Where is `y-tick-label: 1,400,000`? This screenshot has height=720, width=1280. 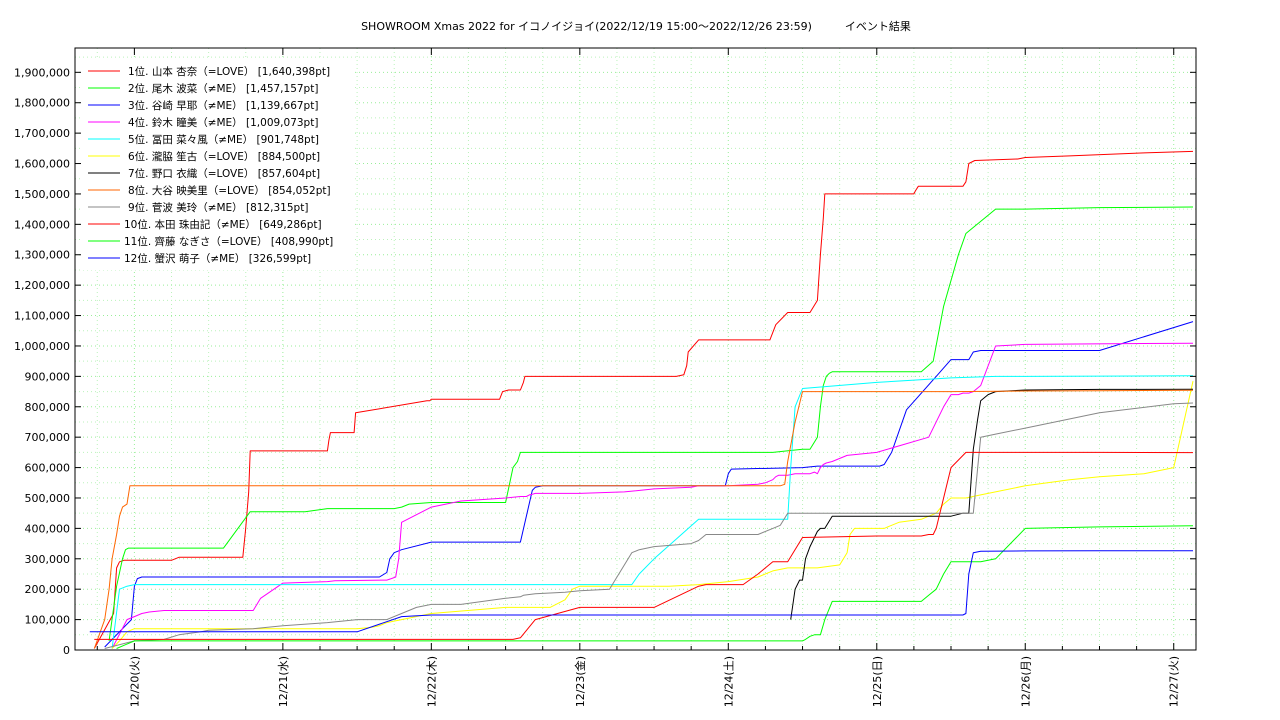
y-tick-label: 1,400,000 is located at coordinates (42, 224).